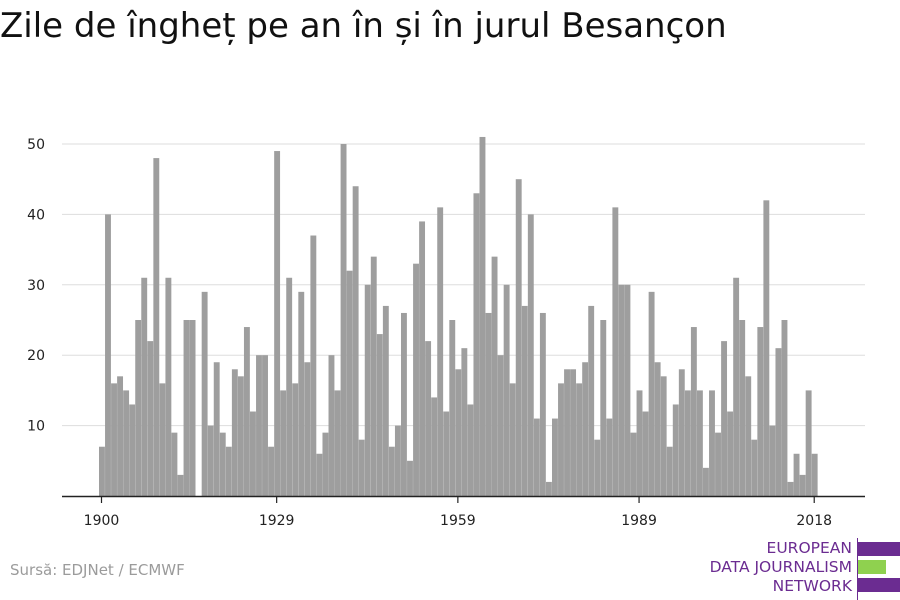 The image size is (900, 600). I want to click on bar-1926, so click(259, 425).